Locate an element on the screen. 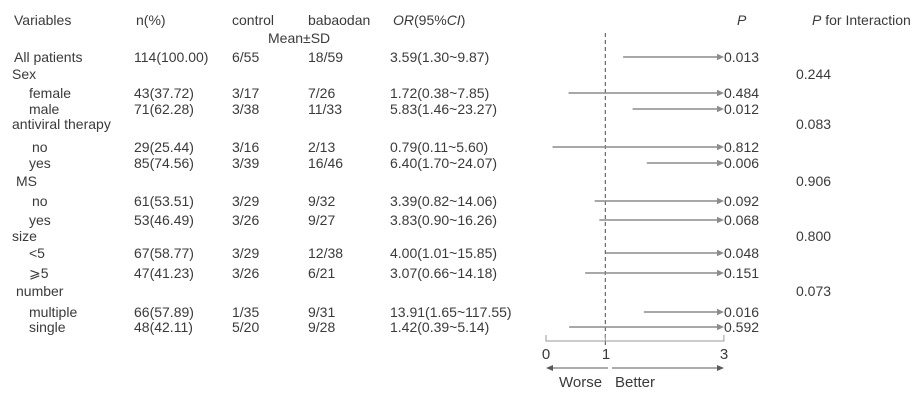  or-ci-value: 5.83(1.46~23.27) is located at coordinates (444, 109).